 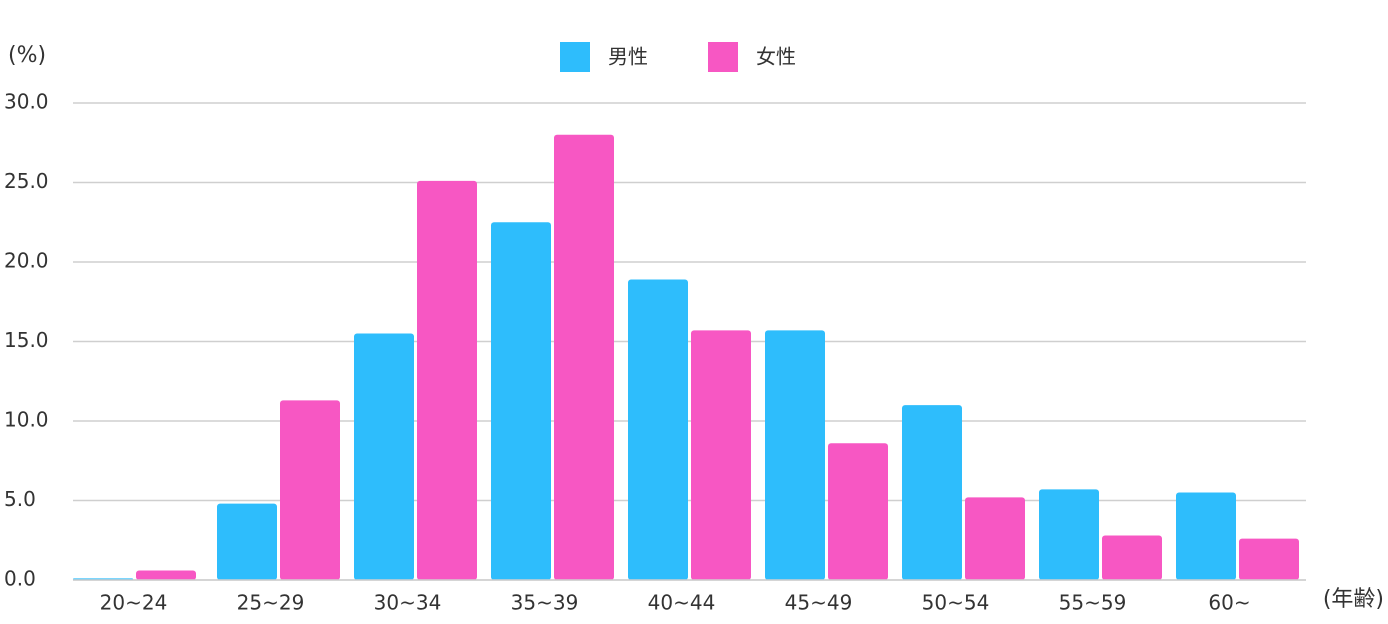 What do you see at coordinates (26, 102) in the screenshot?
I see `y-tick-label: 30.0` at bounding box center [26, 102].